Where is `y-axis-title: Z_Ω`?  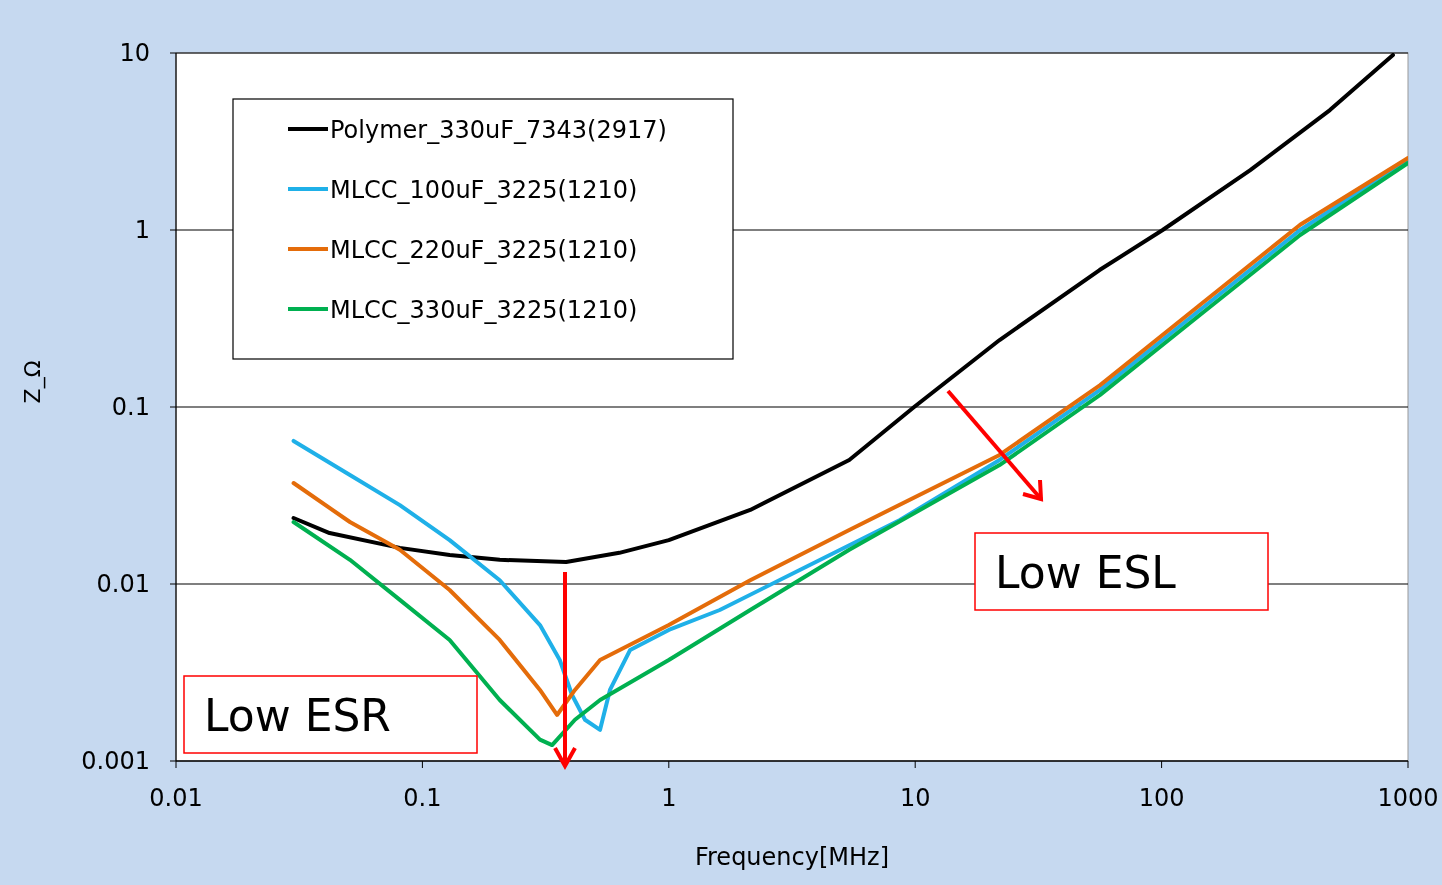
y-axis-title: Z_Ω is located at coordinates (33, 382).